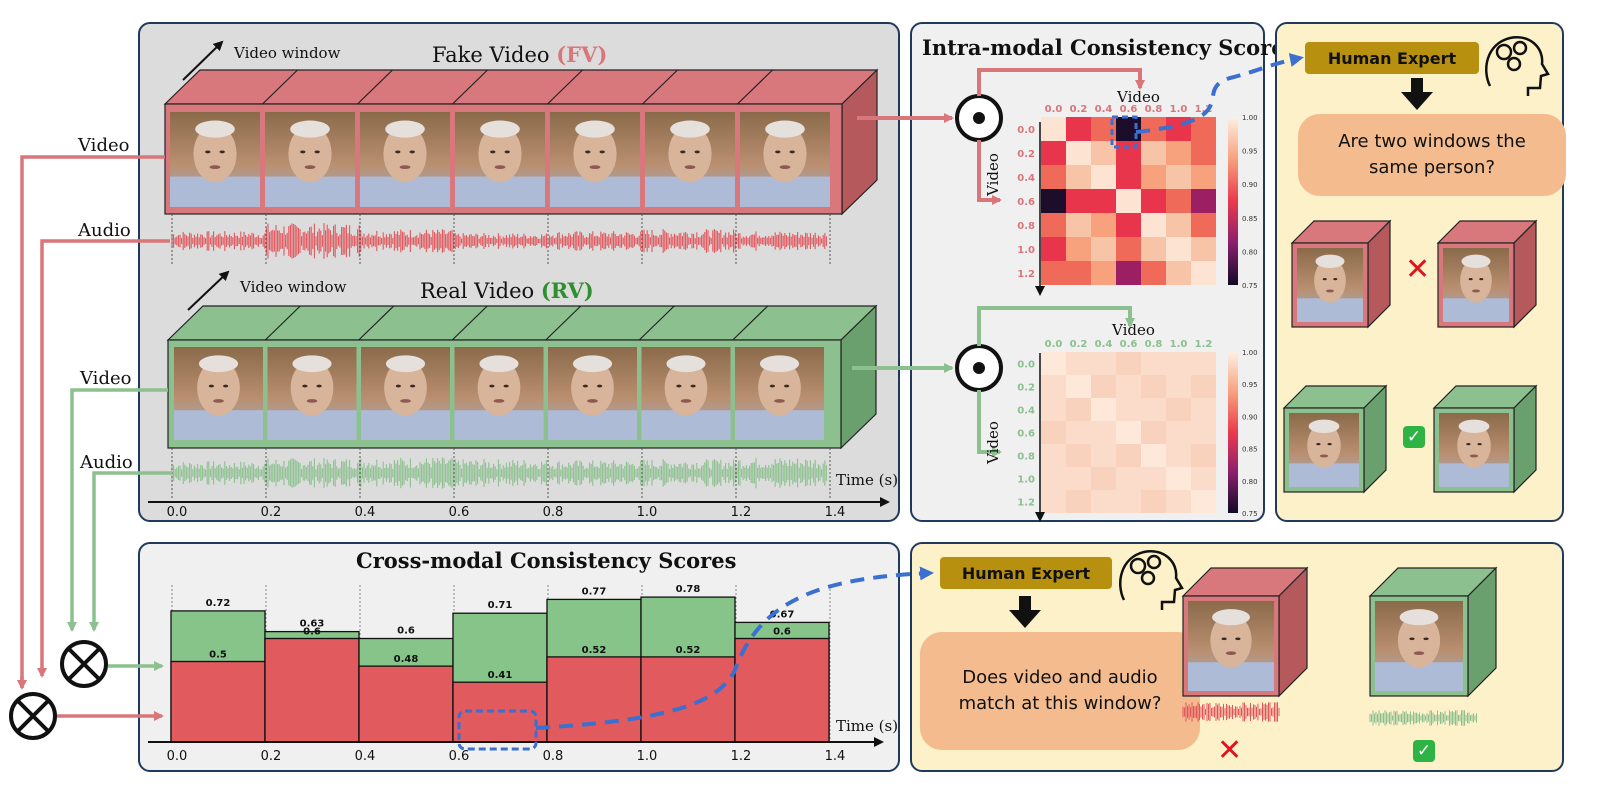 The width and height of the screenshot is (1600, 796). What do you see at coordinates (506, 756) in the screenshot?
I see `time-axis-bottom-ticks: 0.0 0.2 0.4 0.6 0.8 1.0 1.2 1.4` at bounding box center [506, 756].